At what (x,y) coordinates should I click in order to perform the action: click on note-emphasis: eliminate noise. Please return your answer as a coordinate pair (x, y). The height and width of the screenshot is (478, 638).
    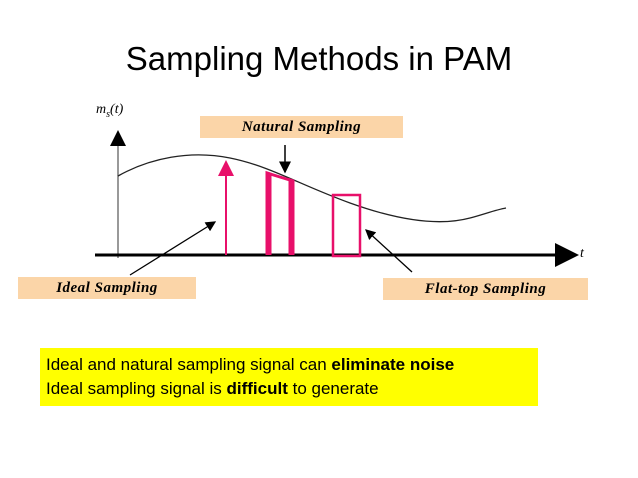
    Looking at the image, I should click on (393, 364).